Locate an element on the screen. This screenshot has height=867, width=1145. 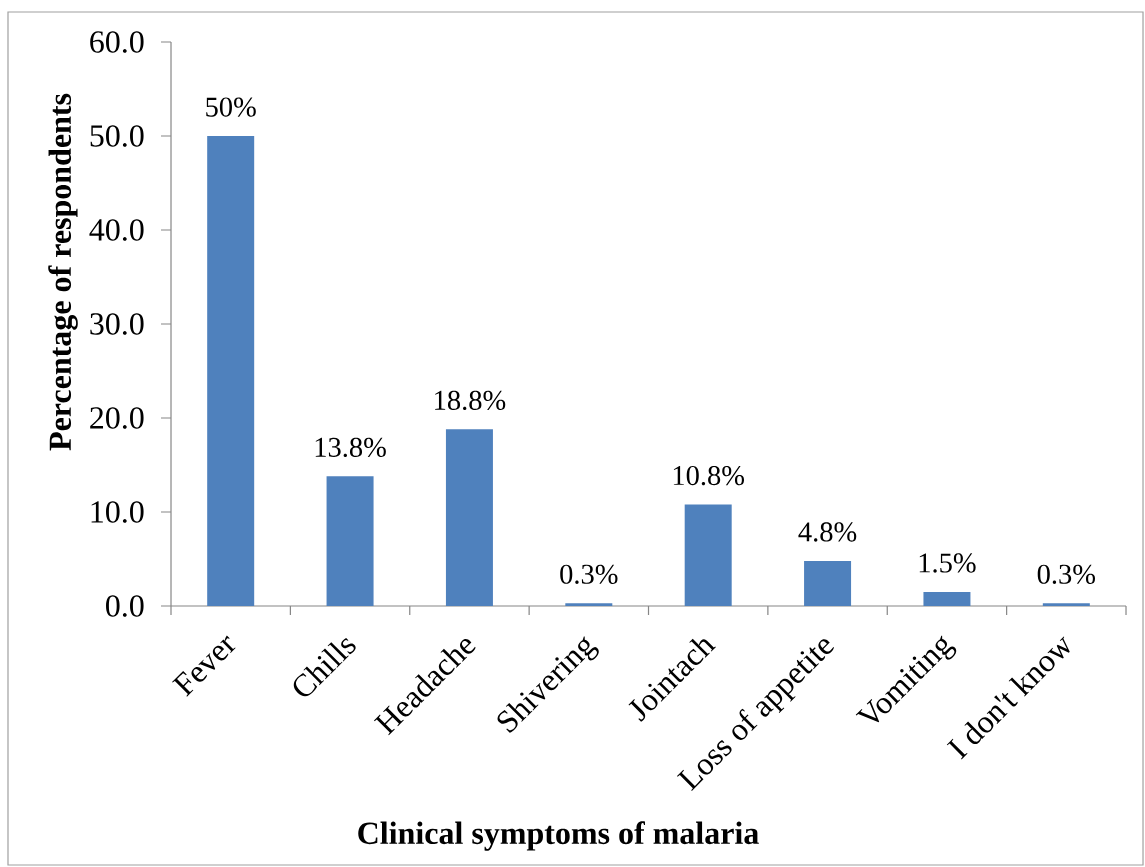
y-axis-title: Percentage of respondents is located at coordinates (63, 272).